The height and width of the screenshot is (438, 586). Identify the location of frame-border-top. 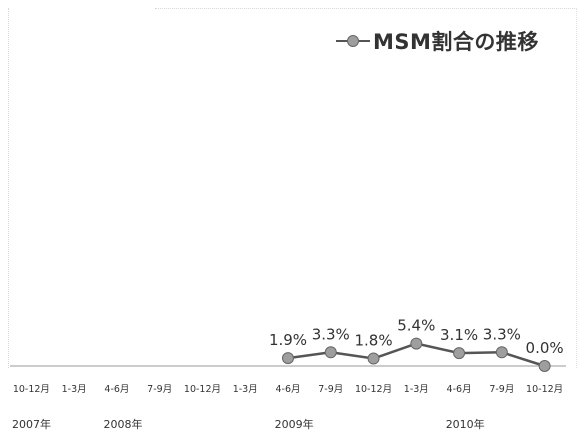
(365, 8).